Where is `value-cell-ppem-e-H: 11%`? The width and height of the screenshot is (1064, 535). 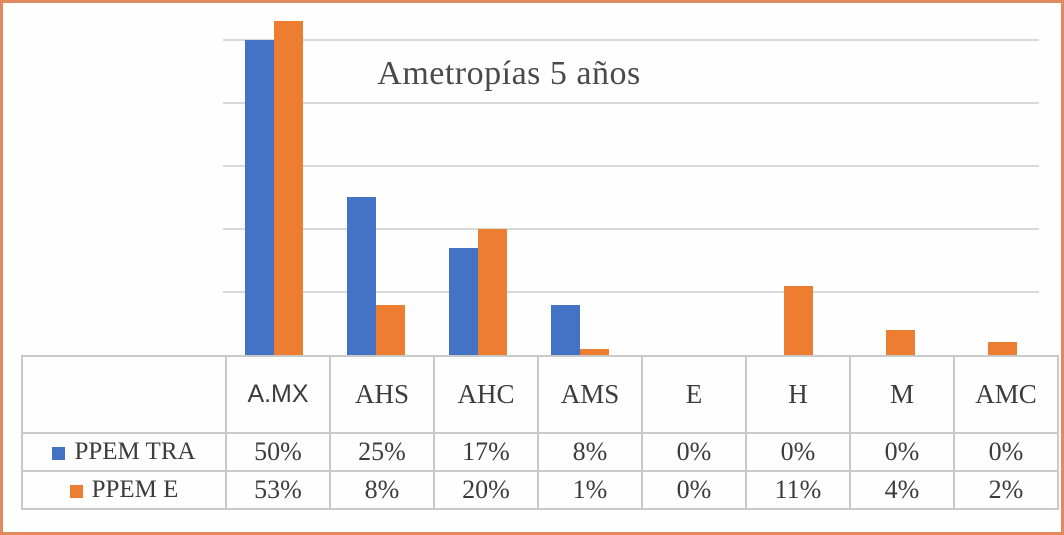 value-cell-ppem-e-H: 11% is located at coordinates (798, 490).